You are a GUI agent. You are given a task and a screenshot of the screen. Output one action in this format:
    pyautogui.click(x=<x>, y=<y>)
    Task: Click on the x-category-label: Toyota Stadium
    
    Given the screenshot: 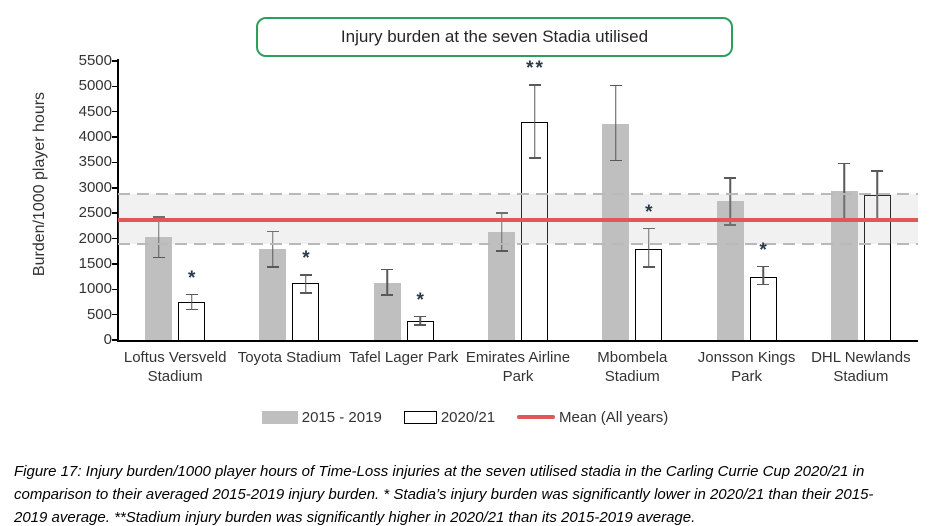 What is the action you would take?
    pyautogui.click(x=289, y=357)
    